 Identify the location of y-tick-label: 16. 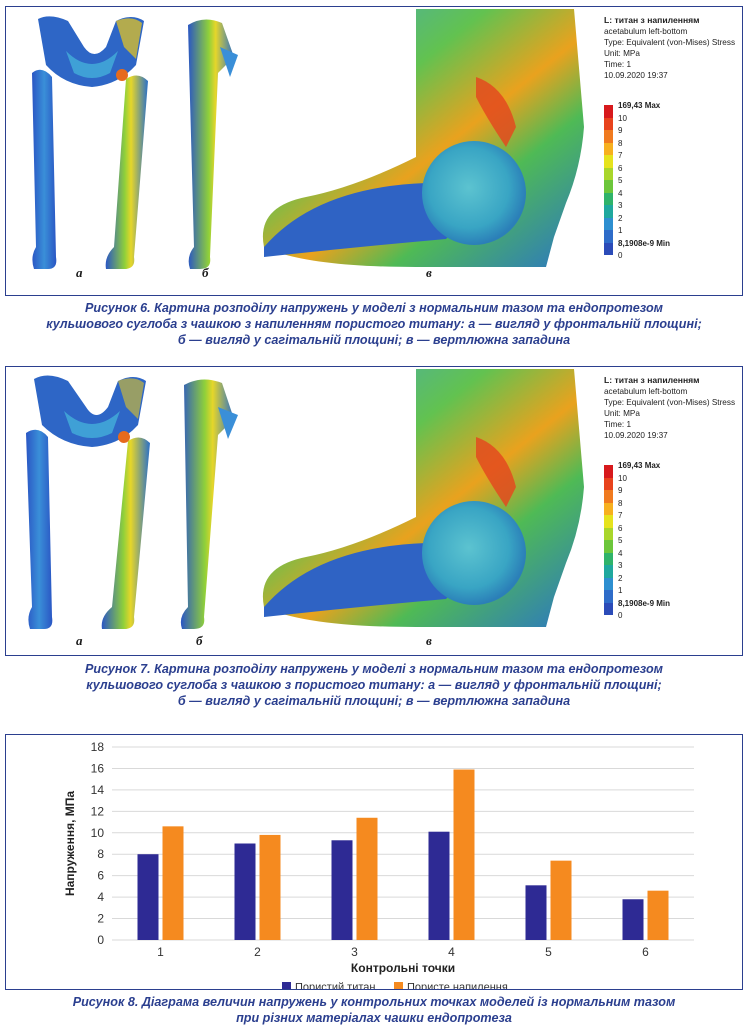
(98, 768).